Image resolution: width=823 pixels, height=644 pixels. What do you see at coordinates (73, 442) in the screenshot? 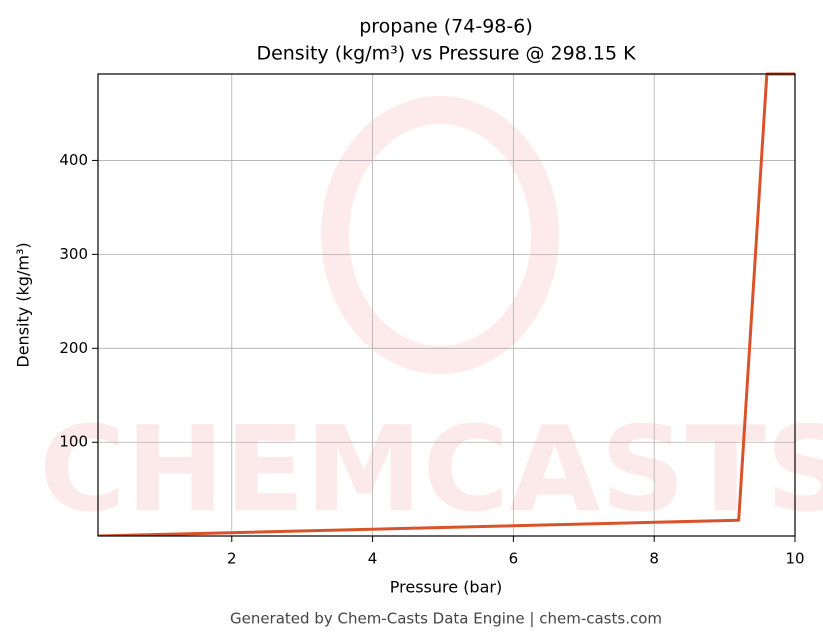
I see `y-tick-label: 100` at bounding box center [73, 442].